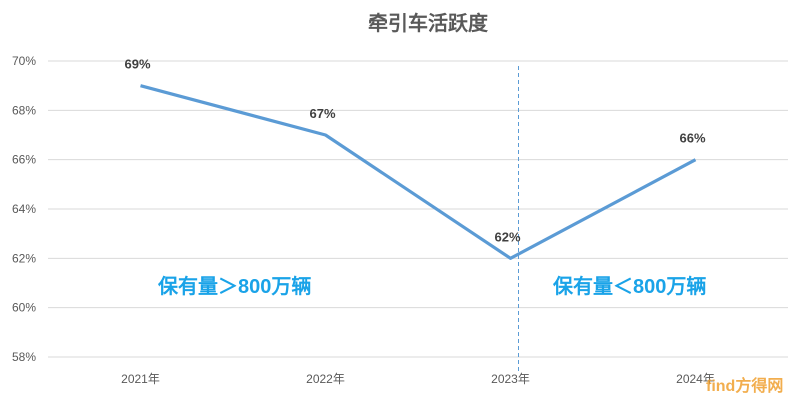  Describe the element at coordinates (692, 138) in the screenshot. I see `data-label: 66%` at that location.